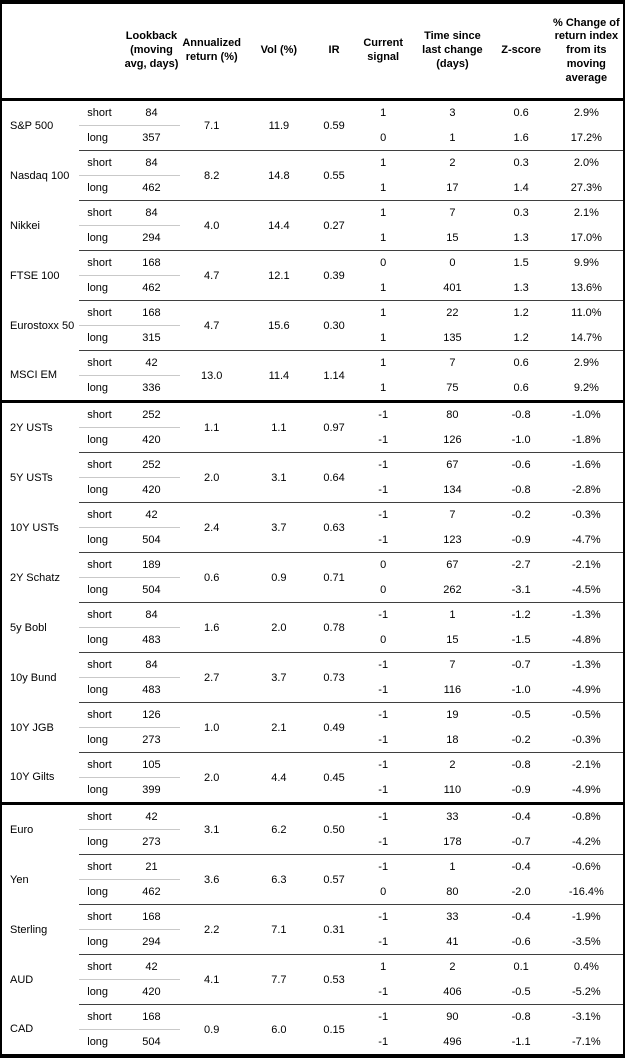 This screenshot has height=1058, width=625. I want to click on cell-asset-name: Nikkei, so click(25, 225).